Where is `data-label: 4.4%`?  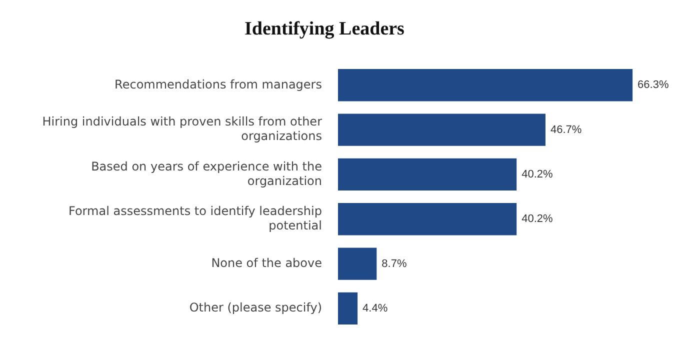 data-label: 4.4% is located at coordinates (375, 308).